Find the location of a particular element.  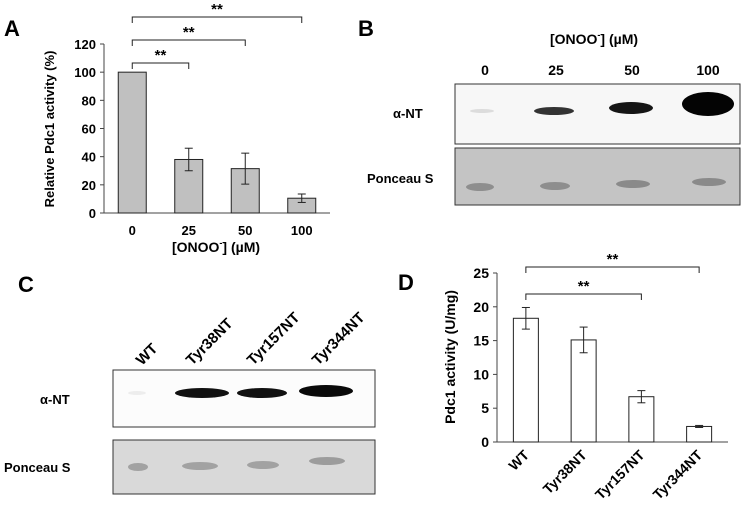

lane-label: Tyr344NT is located at coordinates (339, 339).